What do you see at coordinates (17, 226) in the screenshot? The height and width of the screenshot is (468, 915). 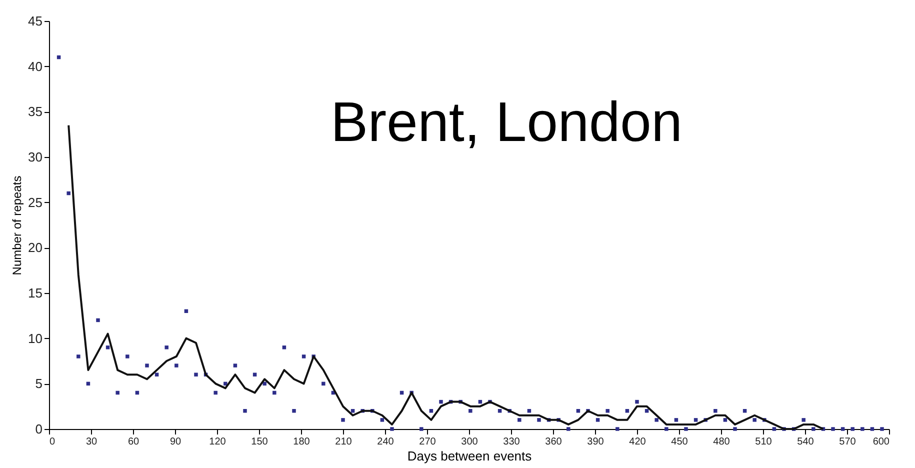 I see `y-axis-title: Number of repeats` at bounding box center [17, 226].